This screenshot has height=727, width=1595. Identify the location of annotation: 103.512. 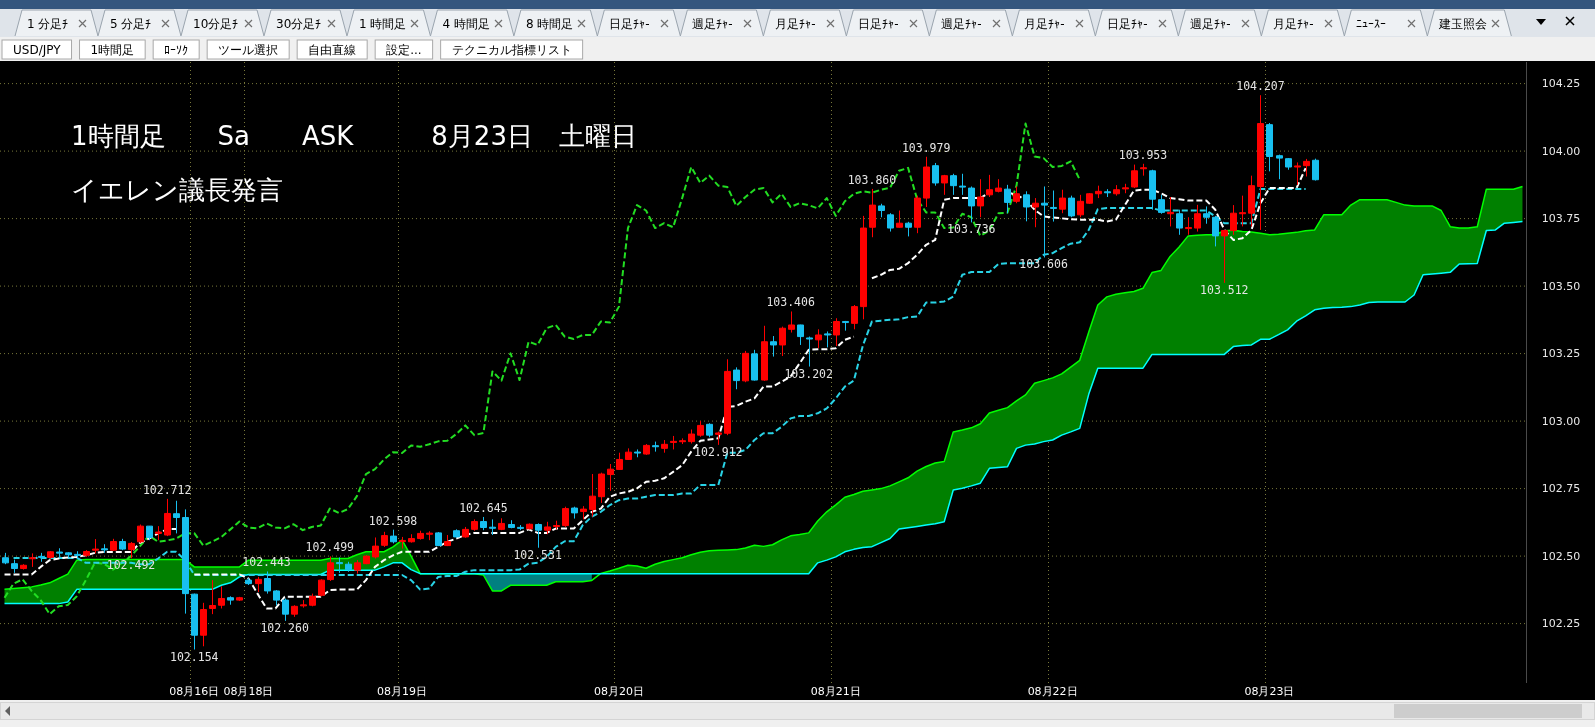
(1224, 289).